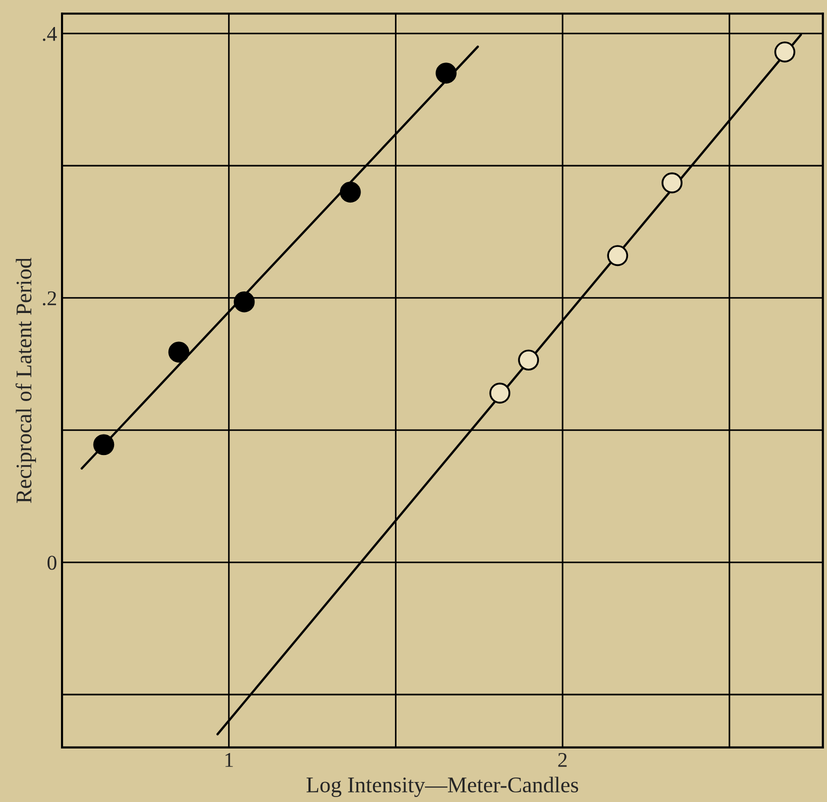  I want to click on y-tick-label: 0, so click(52, 563).